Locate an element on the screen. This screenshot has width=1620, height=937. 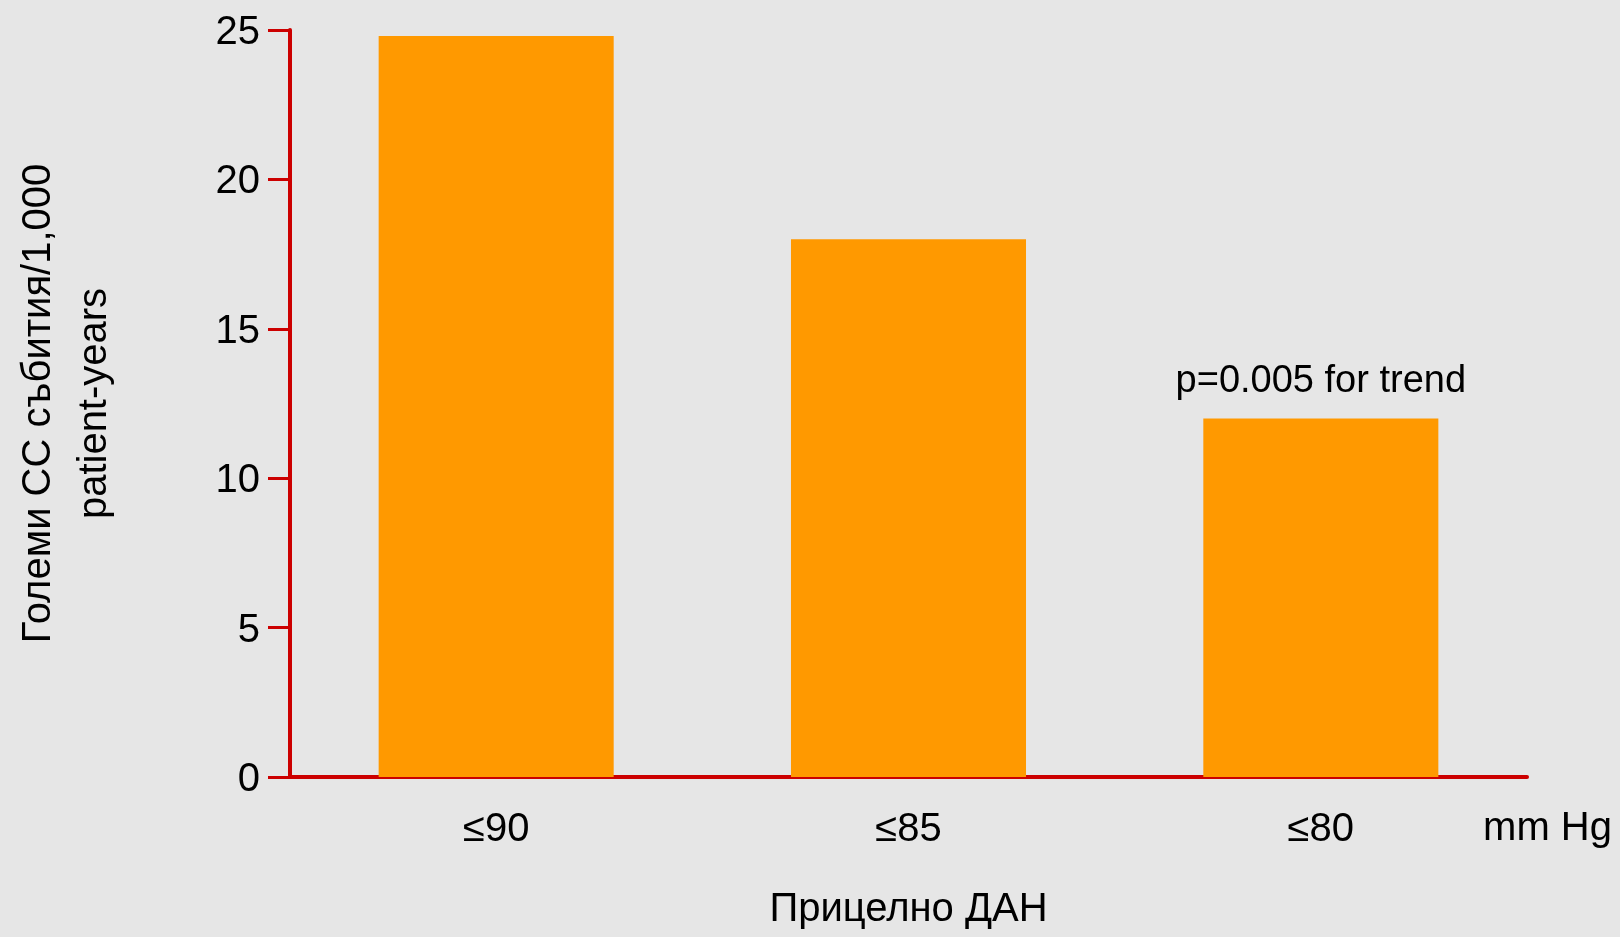
x-axis-title: Прицелно ДАН is located at coordinates (908, 907).